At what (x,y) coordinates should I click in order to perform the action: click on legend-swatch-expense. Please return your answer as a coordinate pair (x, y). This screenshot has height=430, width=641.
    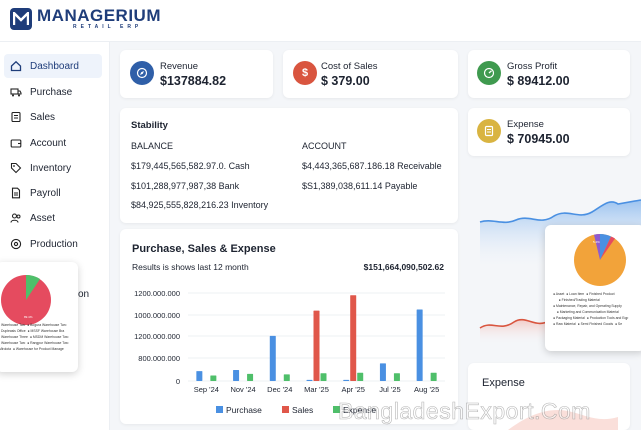
    Looking at the image, I should click on (336, 409).